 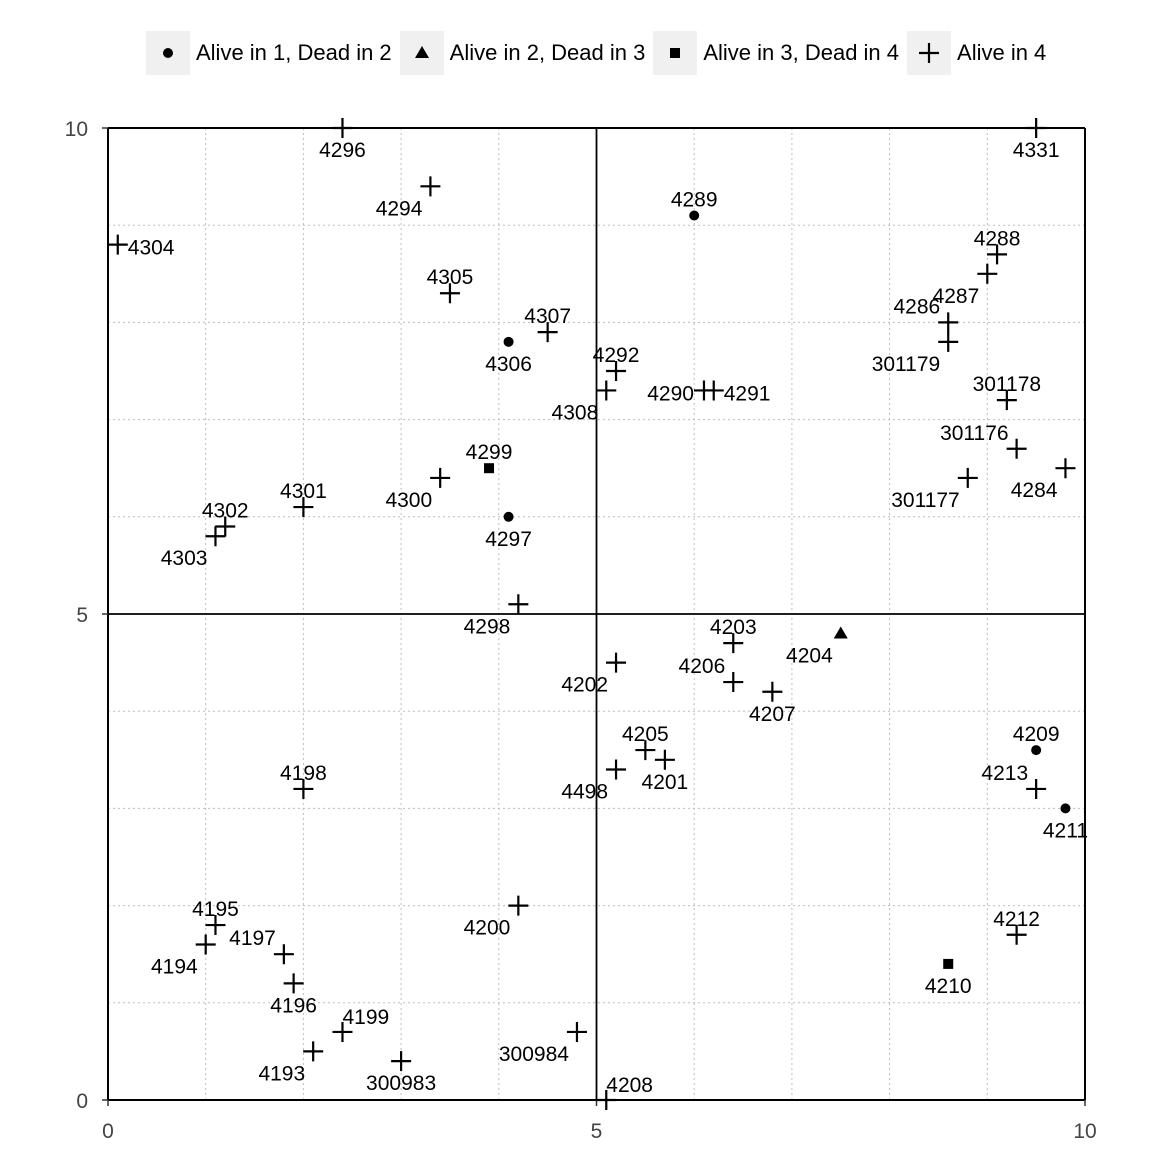 What do you see at coordinates (184, 558) in the screenshot?
I see `point-label: 4303` at bounding box center [184, 558].